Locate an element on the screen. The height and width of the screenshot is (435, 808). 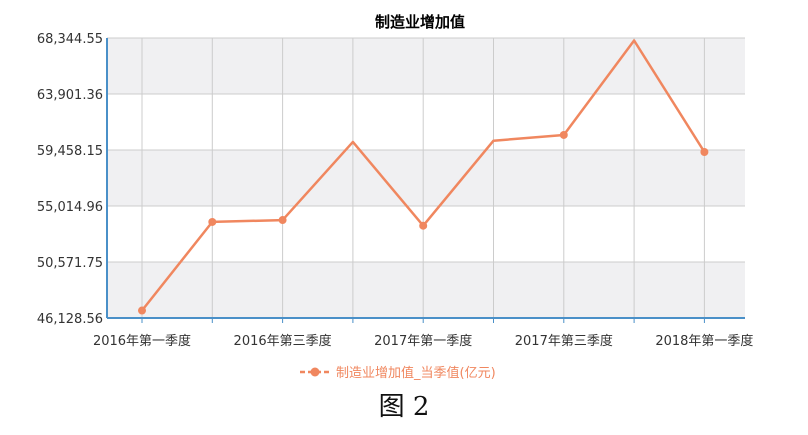
chart-title: 制造业增加值 is located at coordinates (420, 22).